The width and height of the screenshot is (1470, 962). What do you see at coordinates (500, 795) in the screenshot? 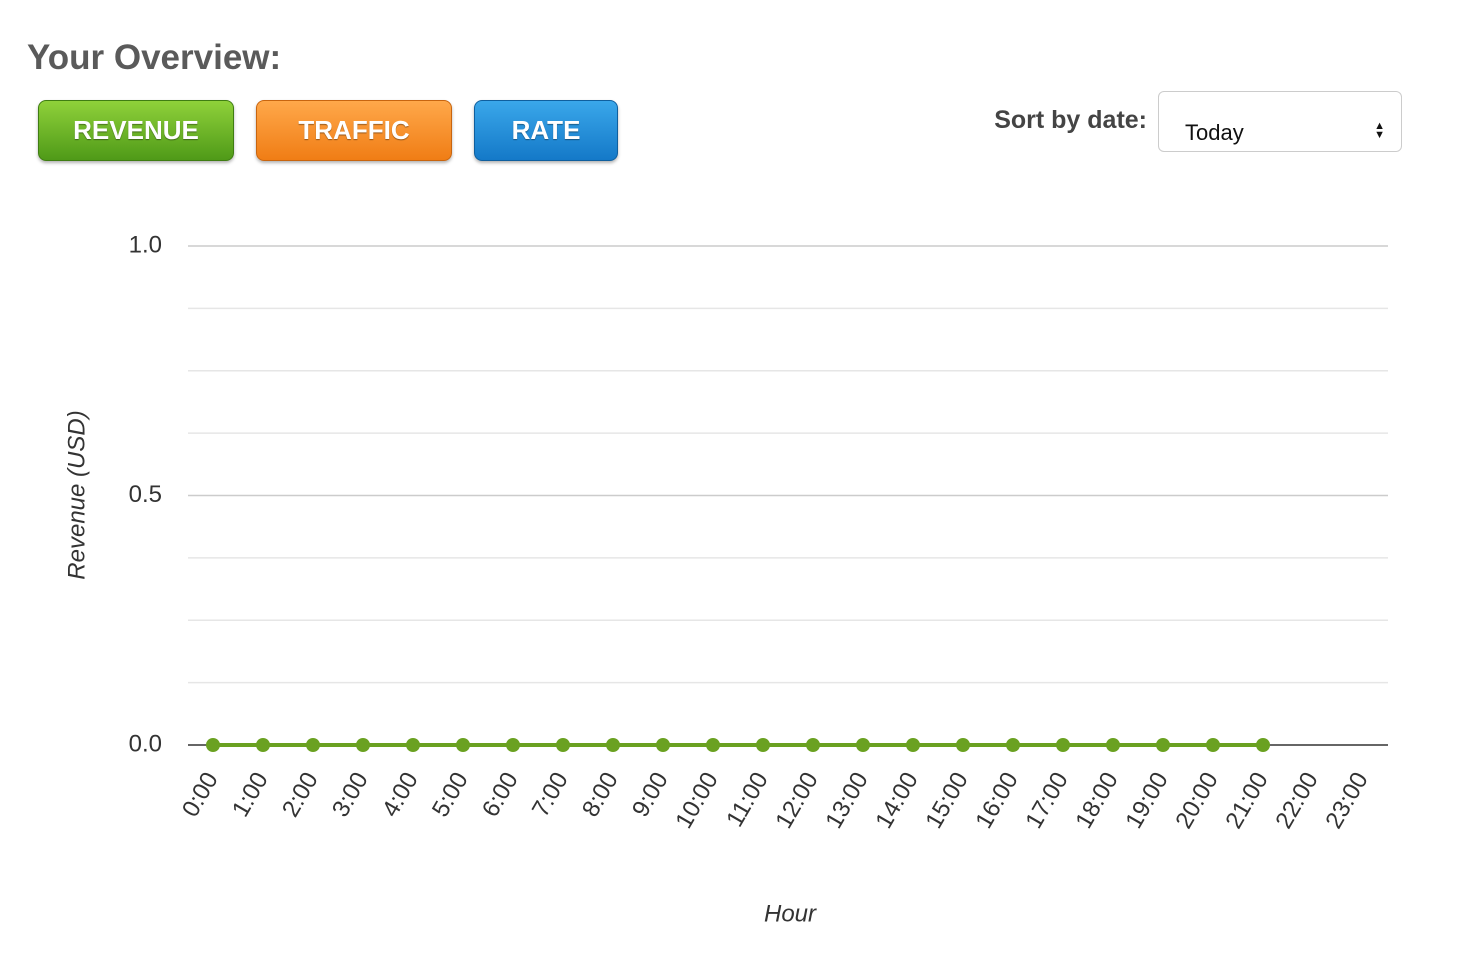
I see `x-tick-label: 6:00` at bounding box center [500, 795].